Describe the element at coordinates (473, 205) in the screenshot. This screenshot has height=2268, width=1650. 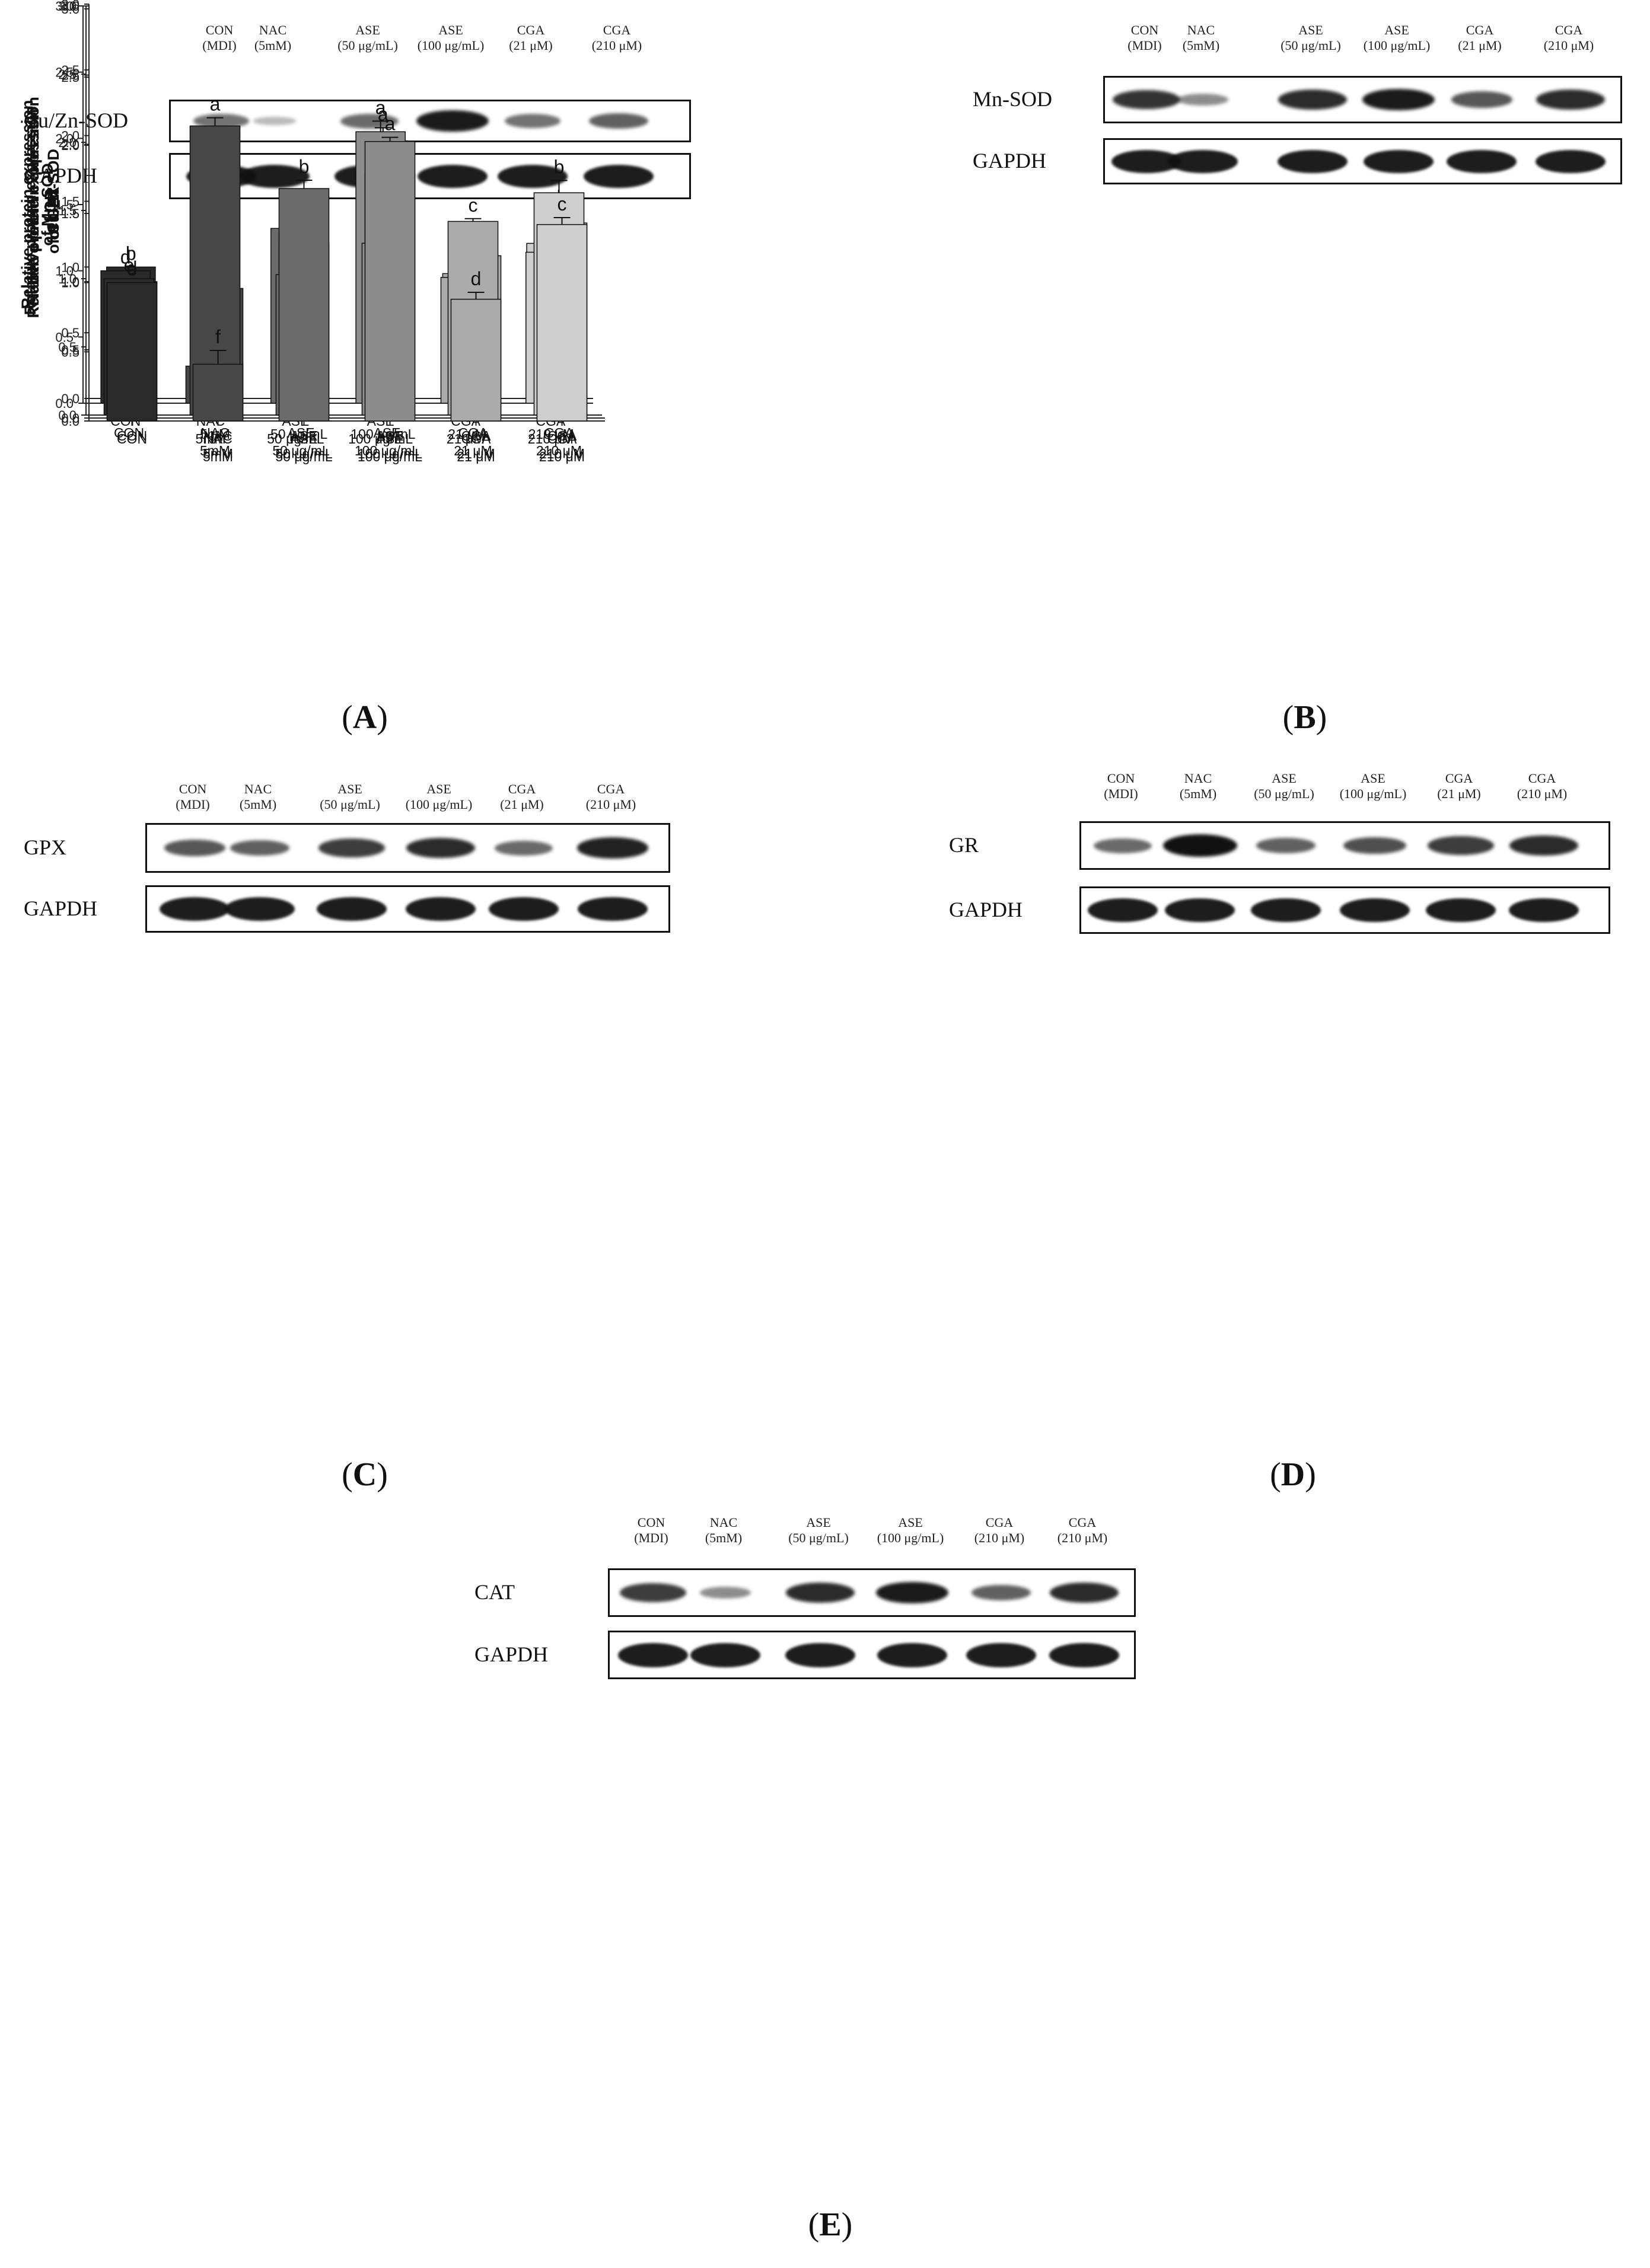
I see `significance-letter: c` at that location.